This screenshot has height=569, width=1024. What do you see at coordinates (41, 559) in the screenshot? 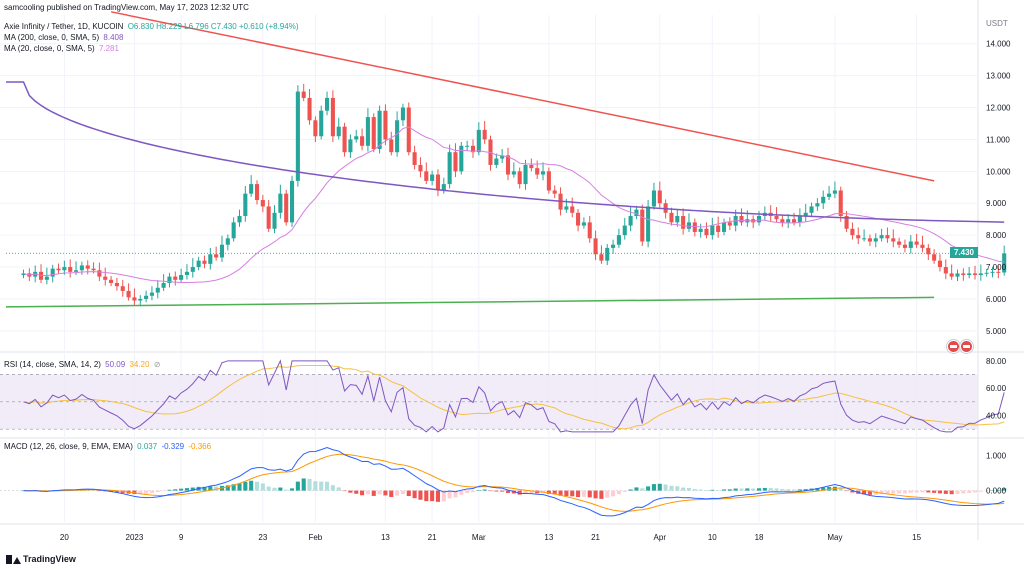
I see `tradingview-logo: TradingView` at bounding box center [41, 559].